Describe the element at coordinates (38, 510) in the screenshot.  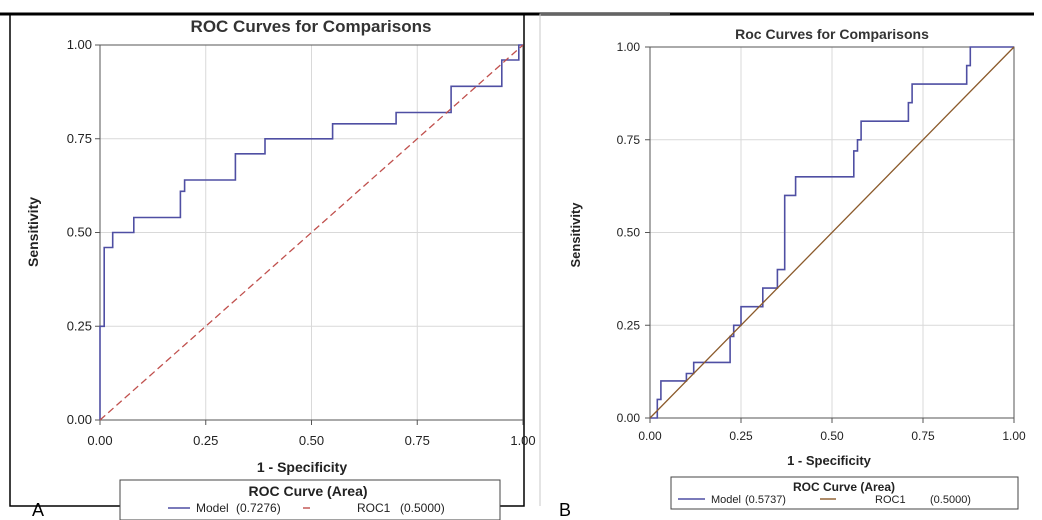
I see `panel-letter: A` at that location.